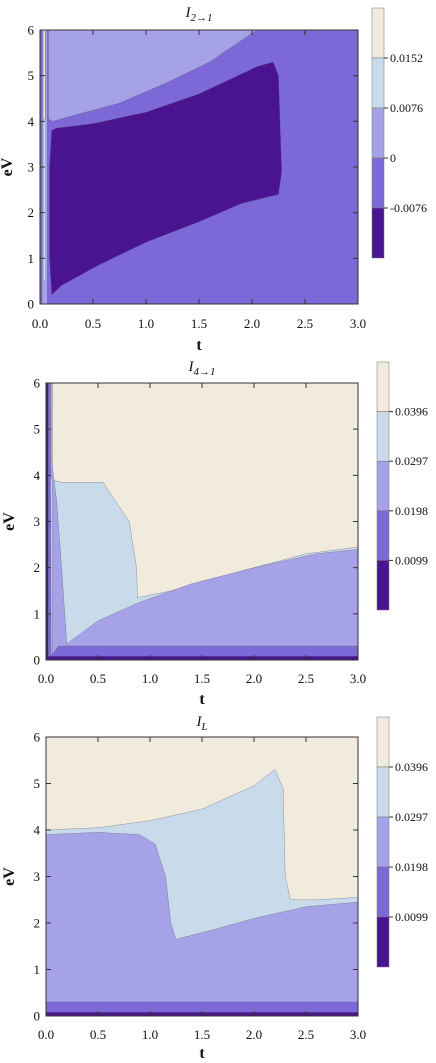  I want to click on legend-tick-label: 0.0076, so click(406, 108).